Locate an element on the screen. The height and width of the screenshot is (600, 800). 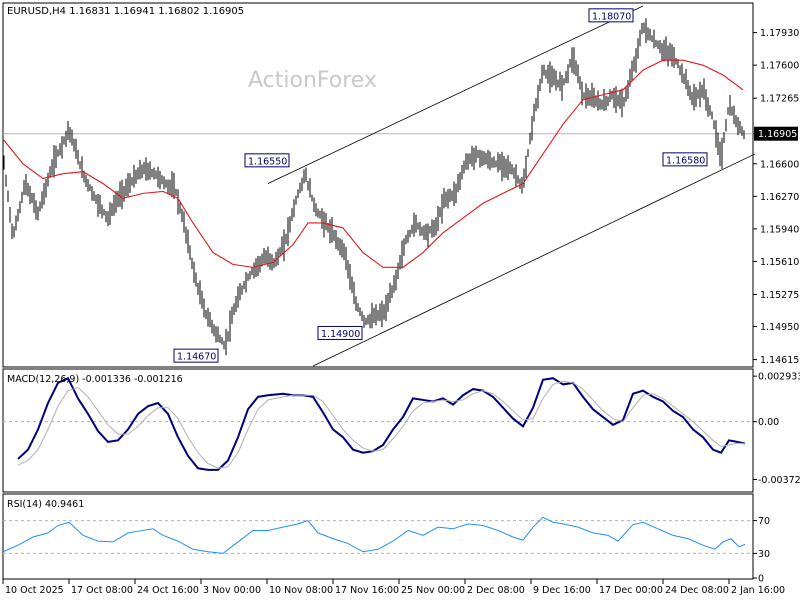
price-annotation-label: 1.18070 is located at coordinates (611, 16).